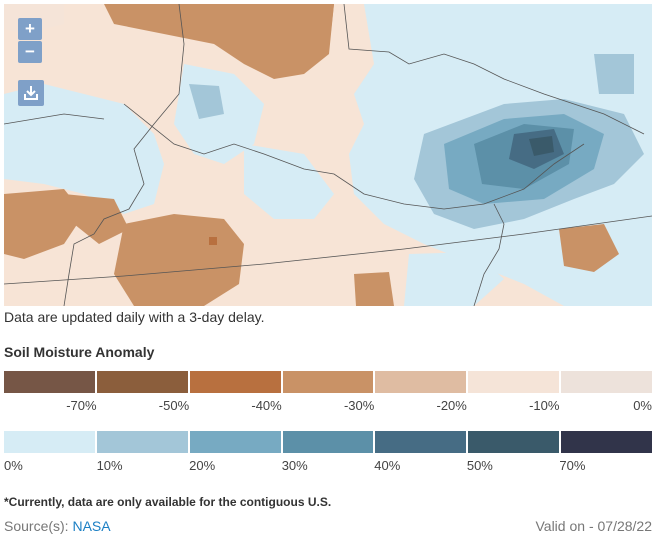 This screenshot has width=667, height=542. What do you see at coordinates (387, 465) in the screenshot?
I see `wet-label-4: 40%` at bounding box center [387, 465].